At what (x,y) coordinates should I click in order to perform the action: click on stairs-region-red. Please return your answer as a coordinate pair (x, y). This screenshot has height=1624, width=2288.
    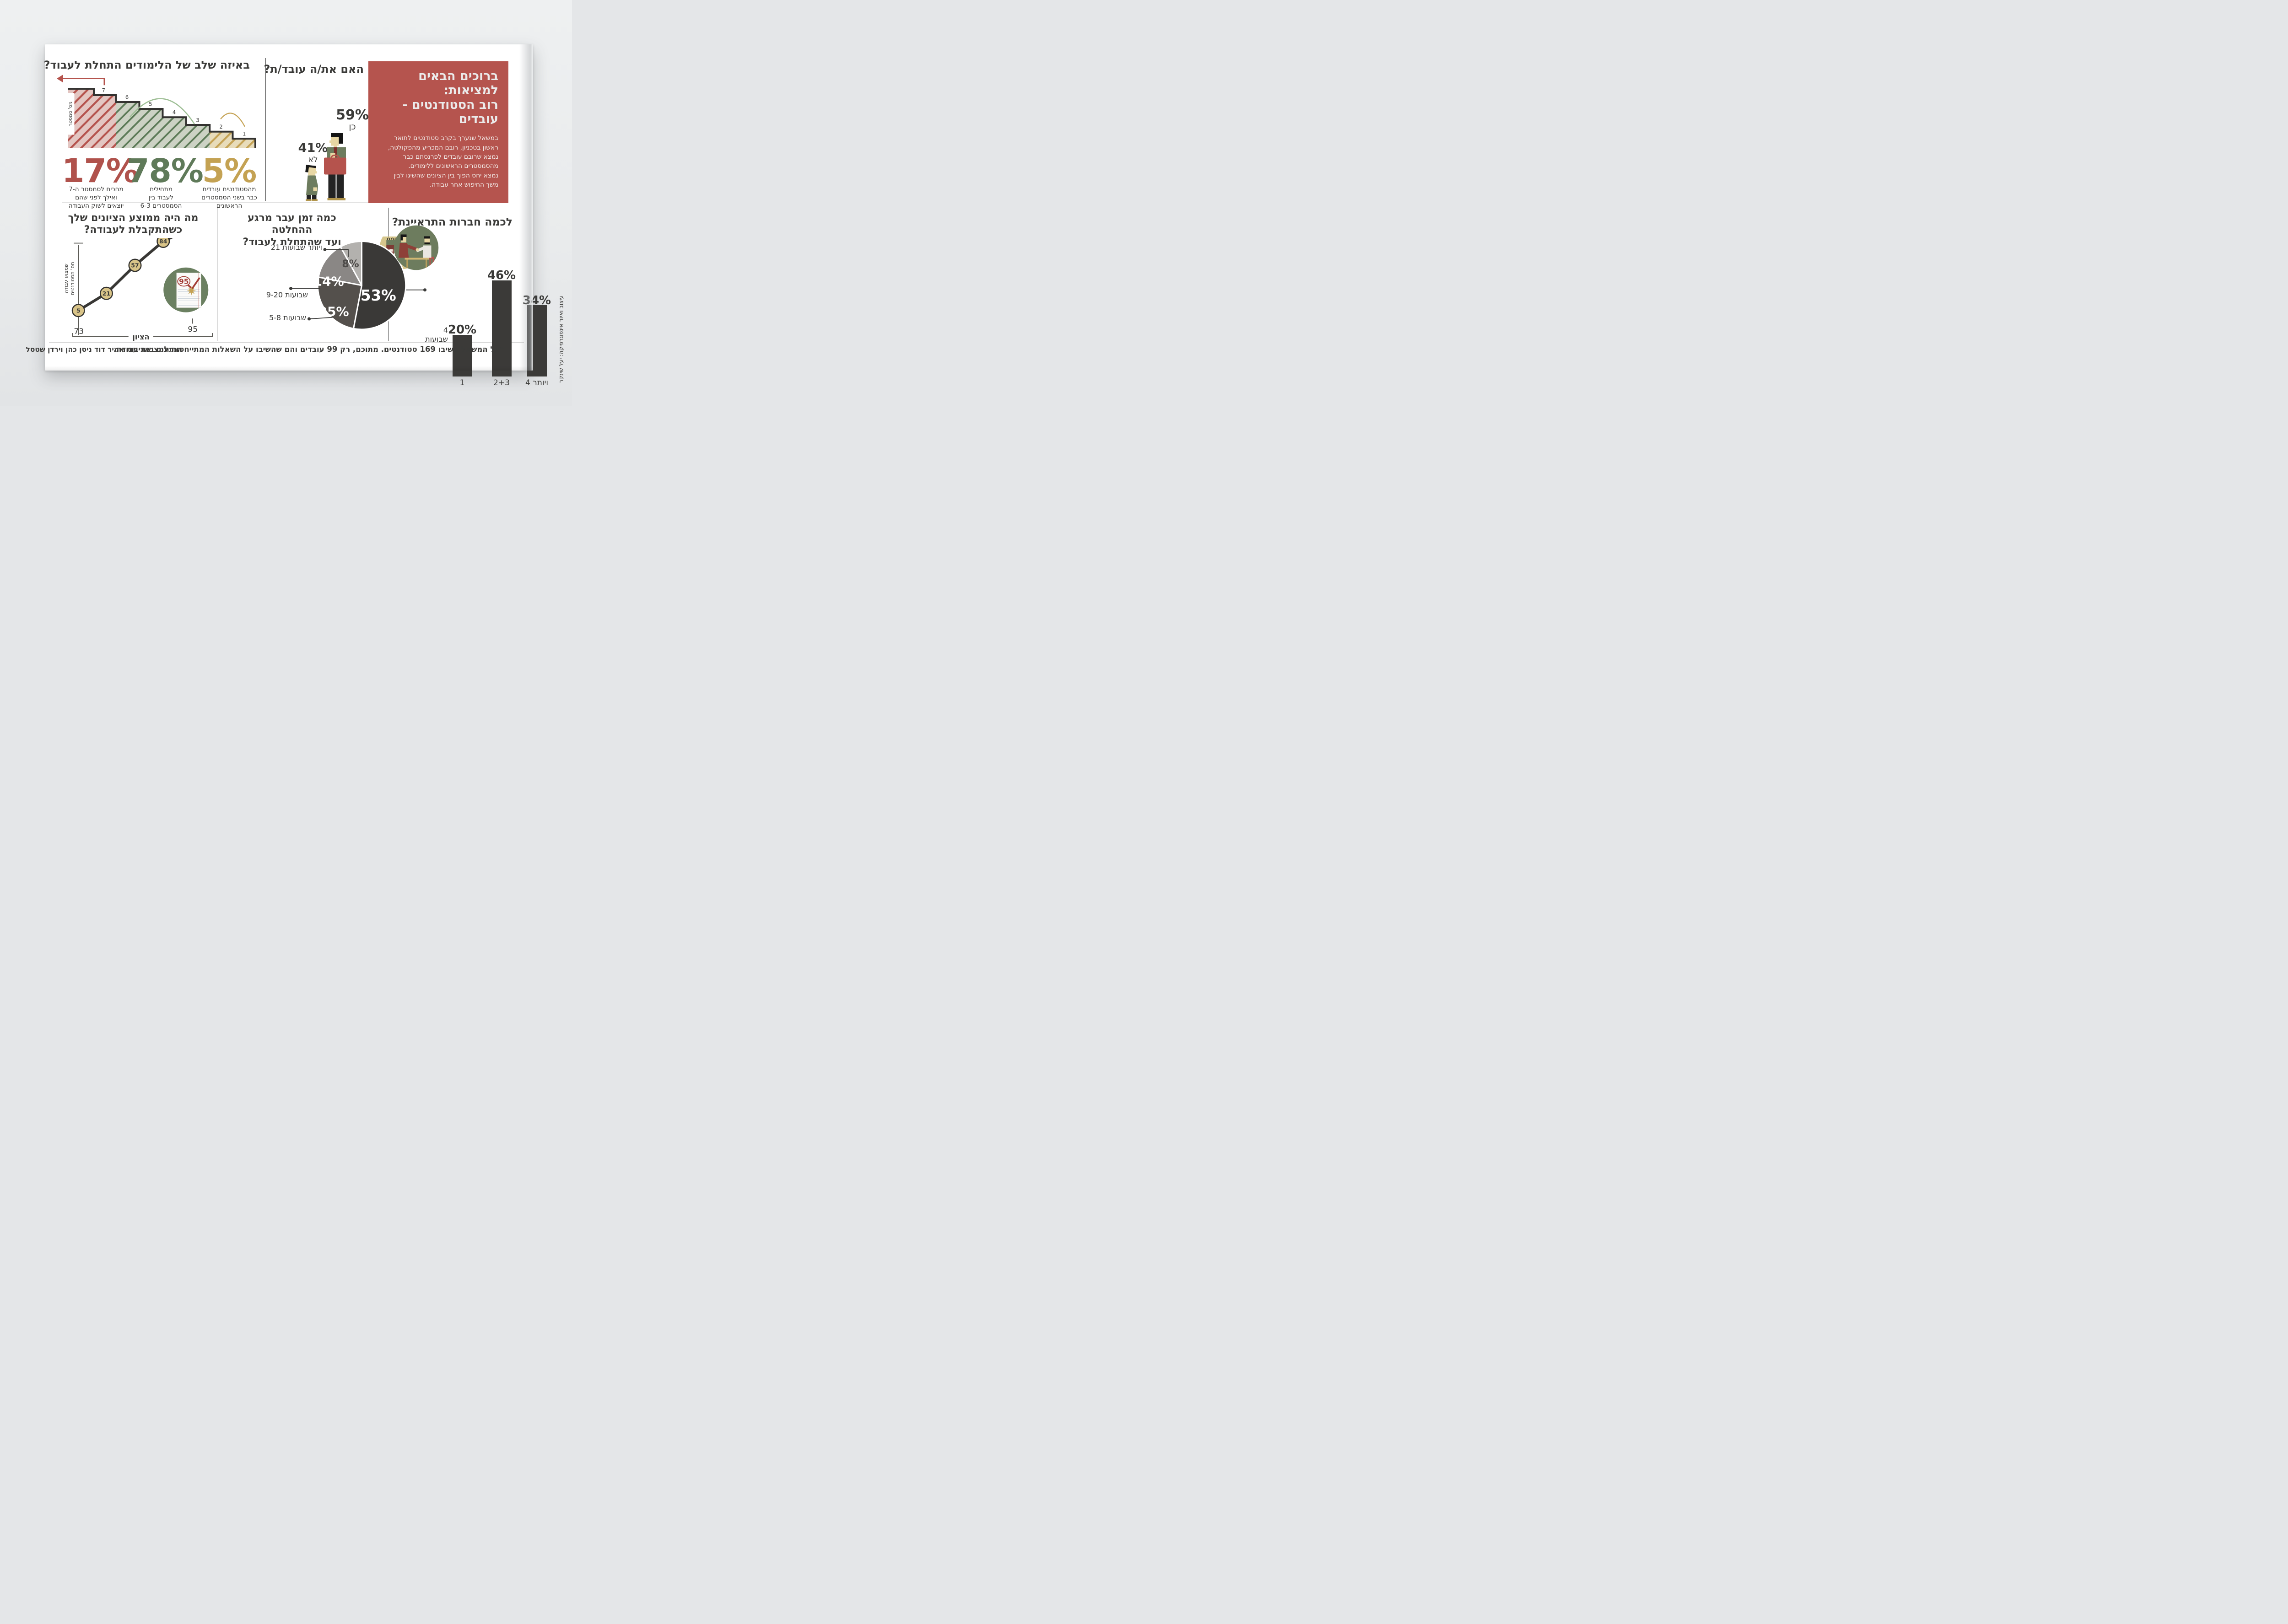
    Looking at the image, I should click on (92, 119).